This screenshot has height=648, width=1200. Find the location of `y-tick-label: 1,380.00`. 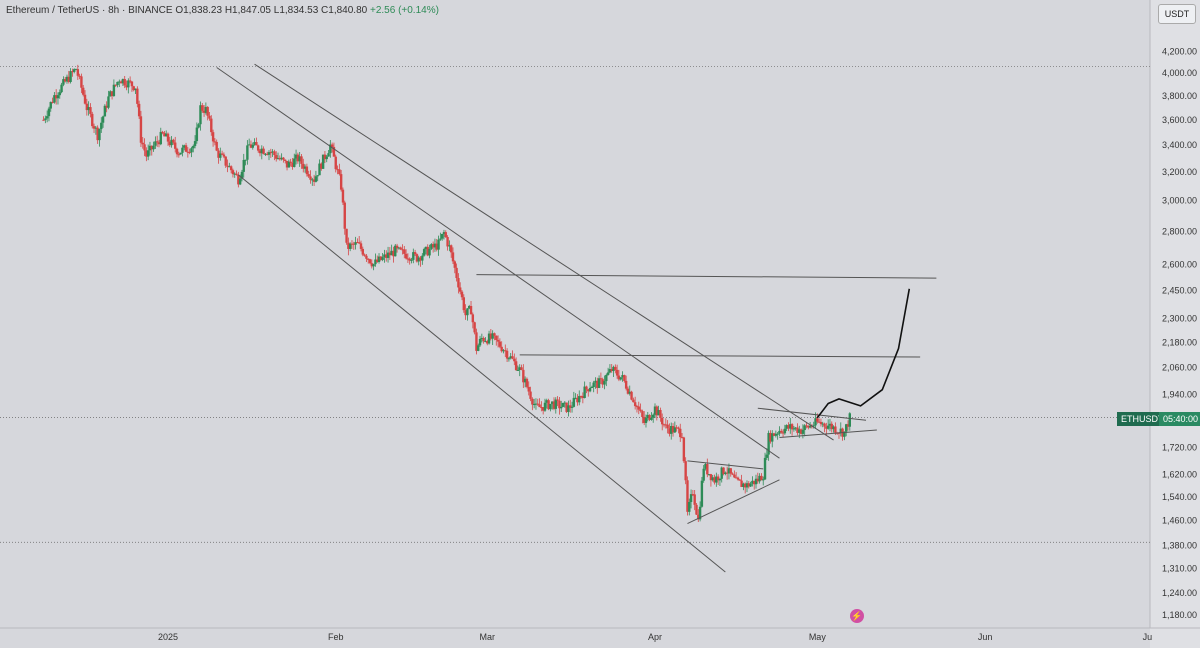

y-tick-label: 1,380.00 is located at coordinates (1179, 546).